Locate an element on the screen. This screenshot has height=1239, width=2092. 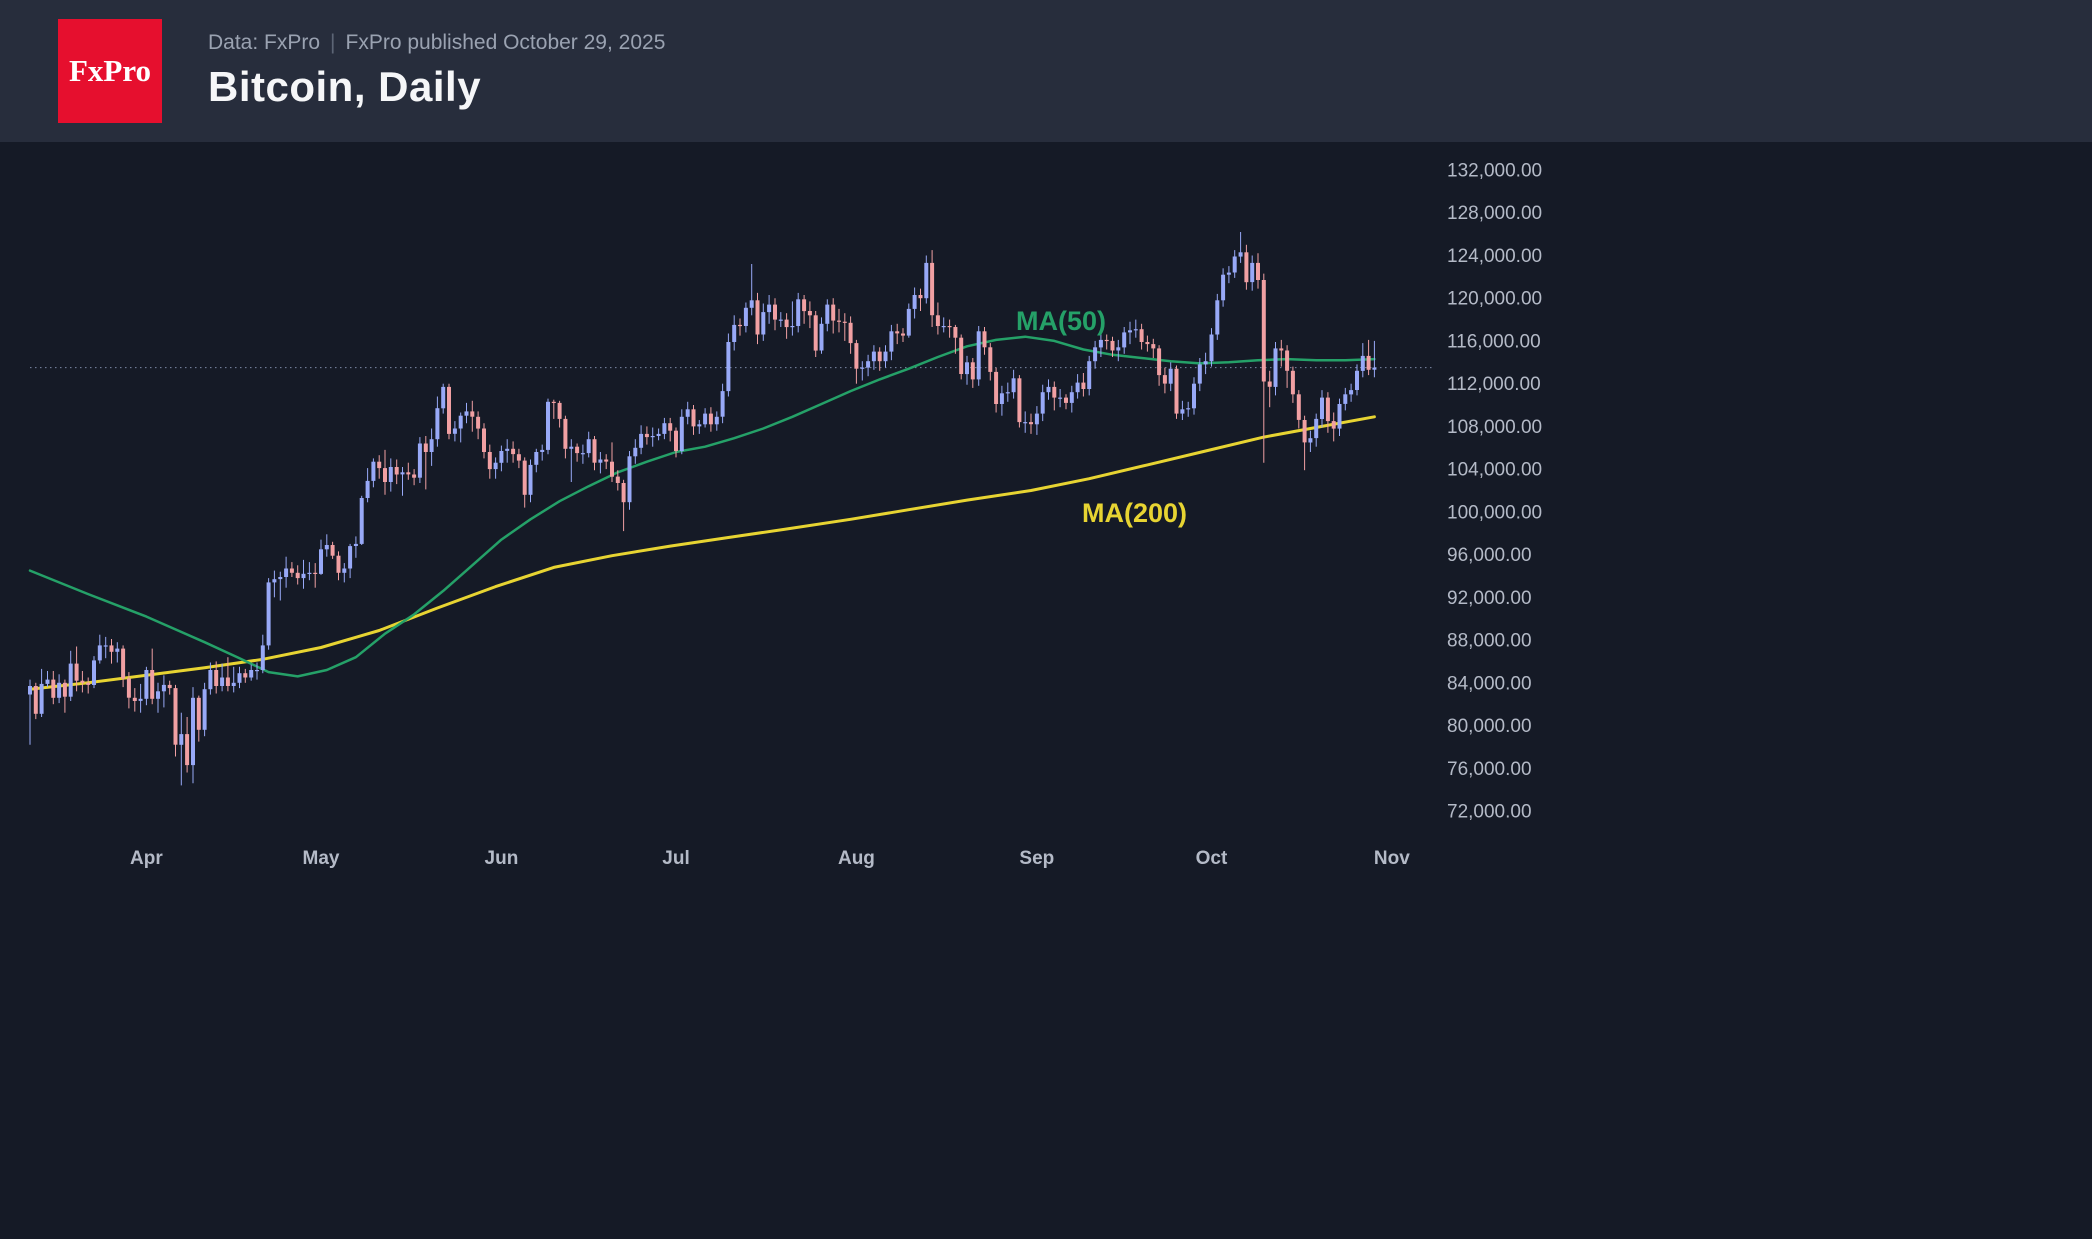
page-title: Bitcoin, Daily is located at coordinates (345, 86).